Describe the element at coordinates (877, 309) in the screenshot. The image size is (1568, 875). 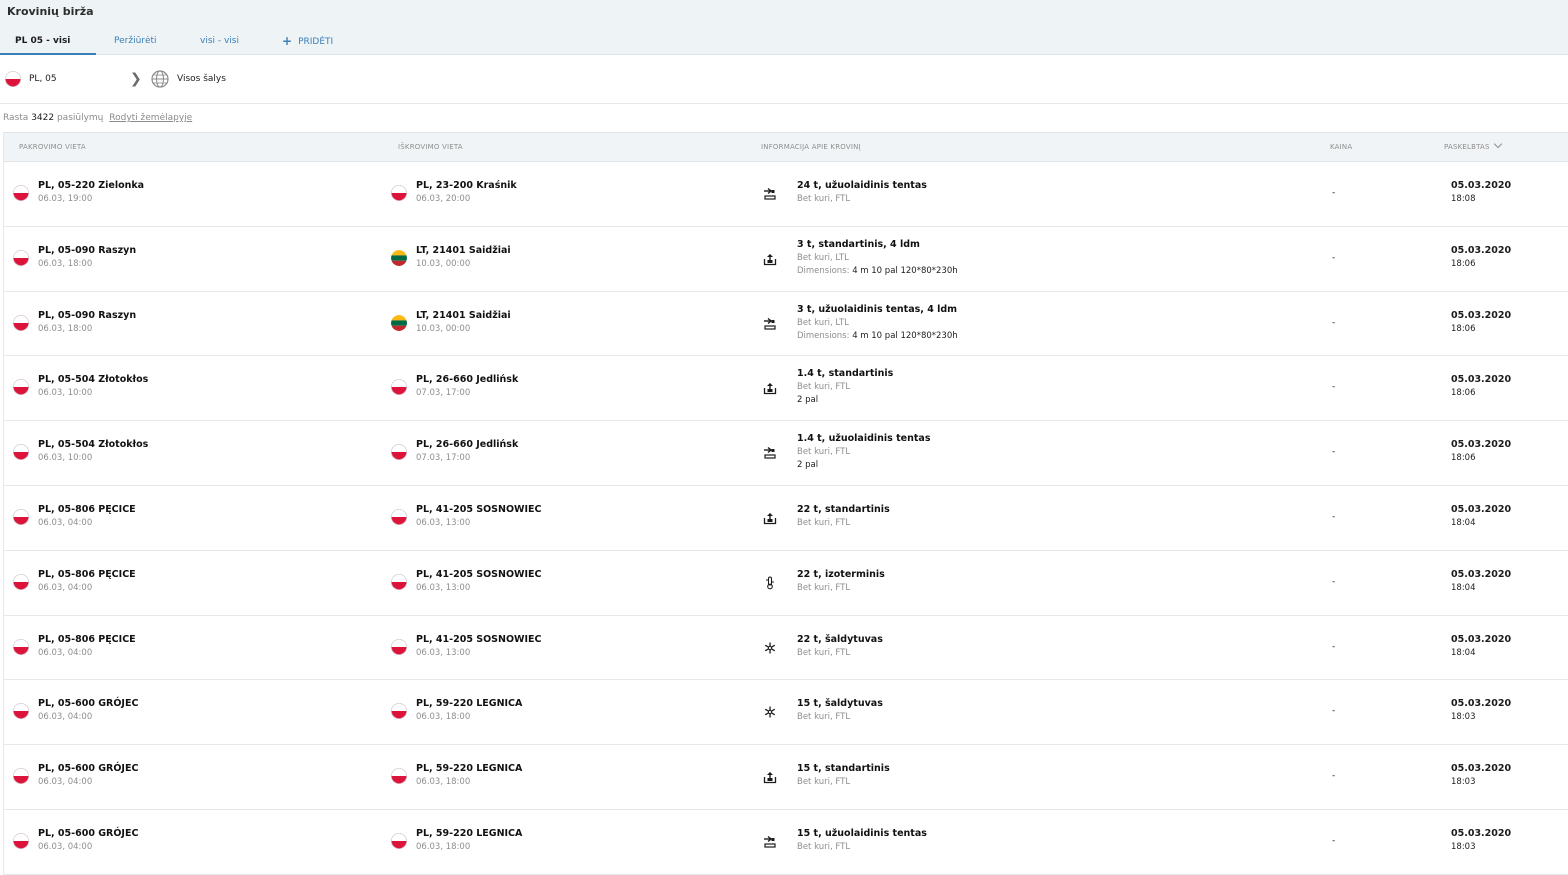
I see `cargo-title: 3 t, užuolaidinis tentas, 4 ldm` at that location.